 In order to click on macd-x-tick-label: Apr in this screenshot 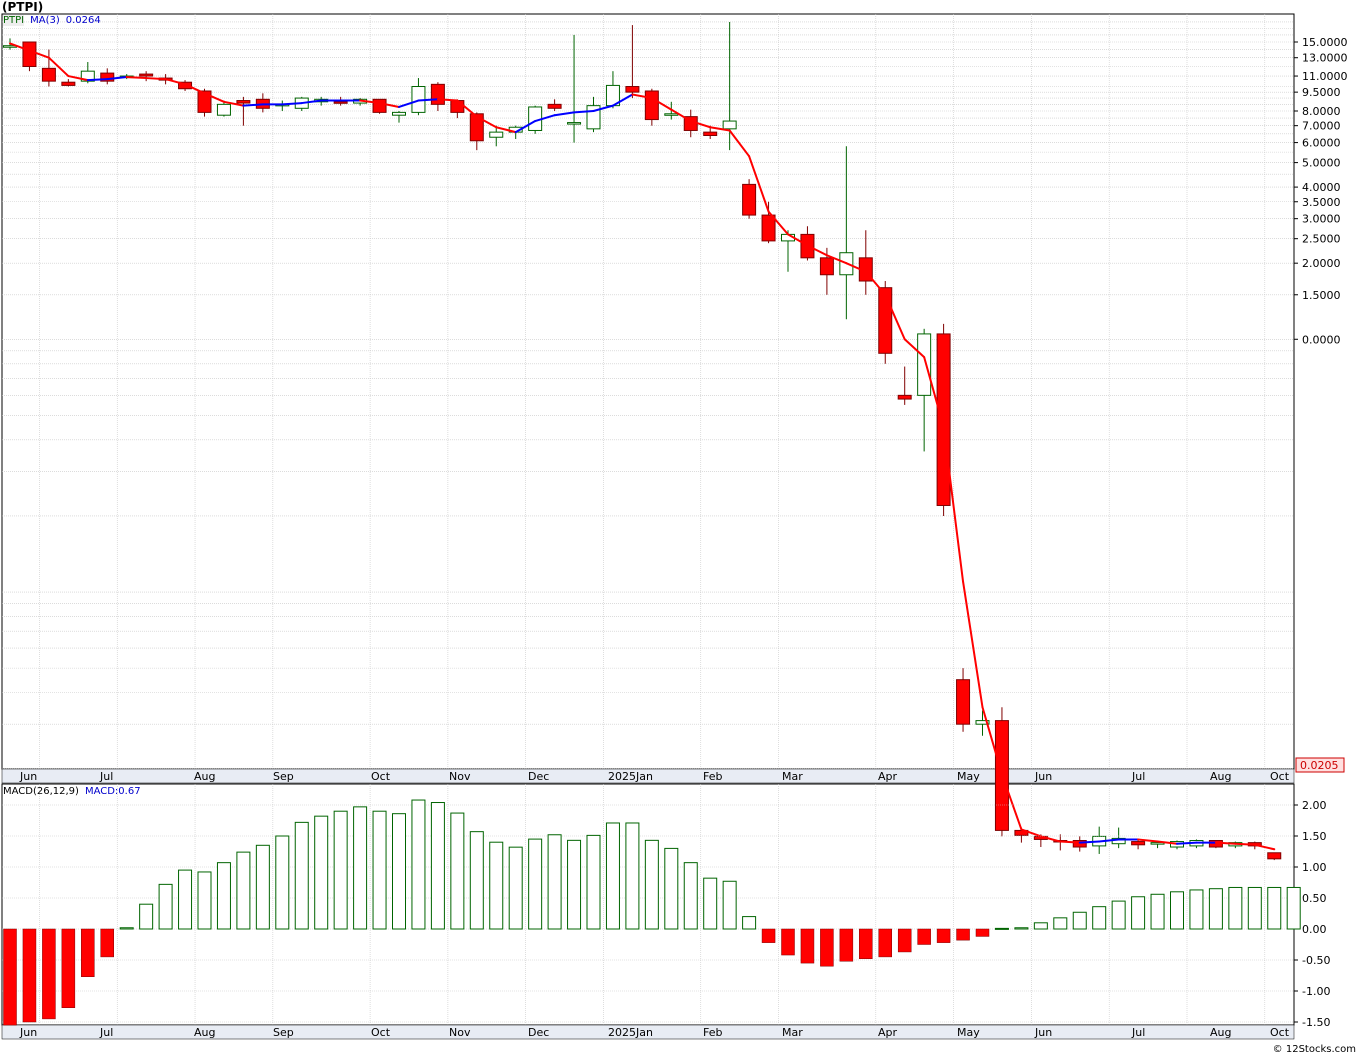, I will do `click(888, 1032)`.